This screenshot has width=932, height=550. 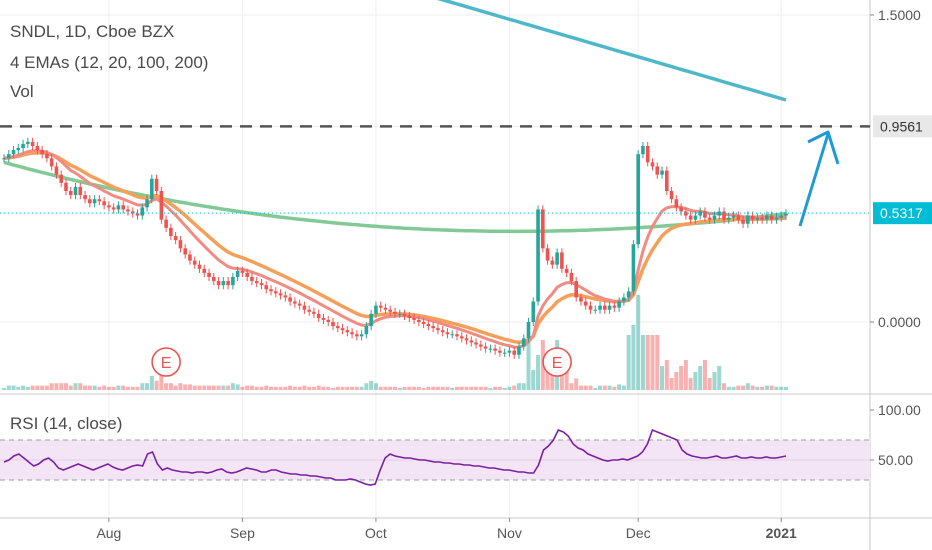 What do you see at coordinates (395, 342) in the screenshot?
I see `volume-bars` at bounding box center [395, 342].